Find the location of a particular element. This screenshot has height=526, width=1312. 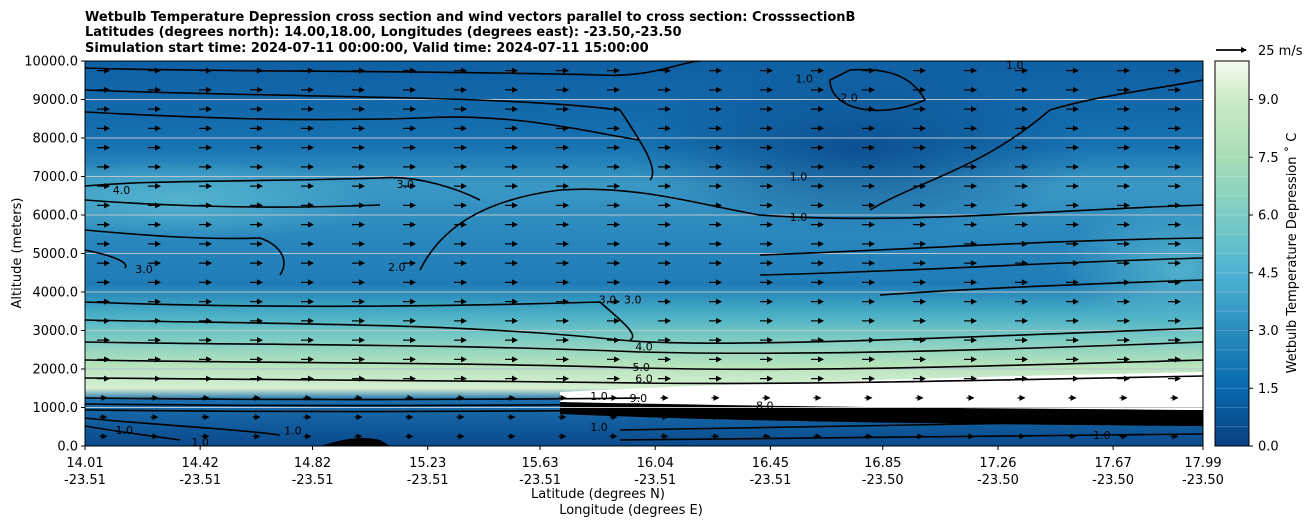

y-tick-label: 8000.0 is located at coordinates (56, 139).